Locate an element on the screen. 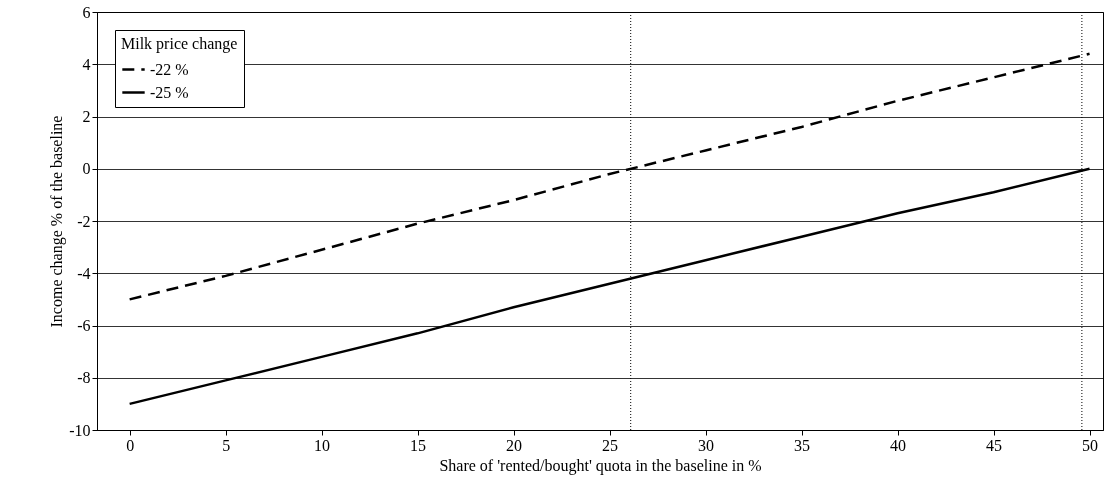 Image resolution: width=1115 pixels, height=496 pixels. y-tick-label: 2 is located at coordinates (86, 116).